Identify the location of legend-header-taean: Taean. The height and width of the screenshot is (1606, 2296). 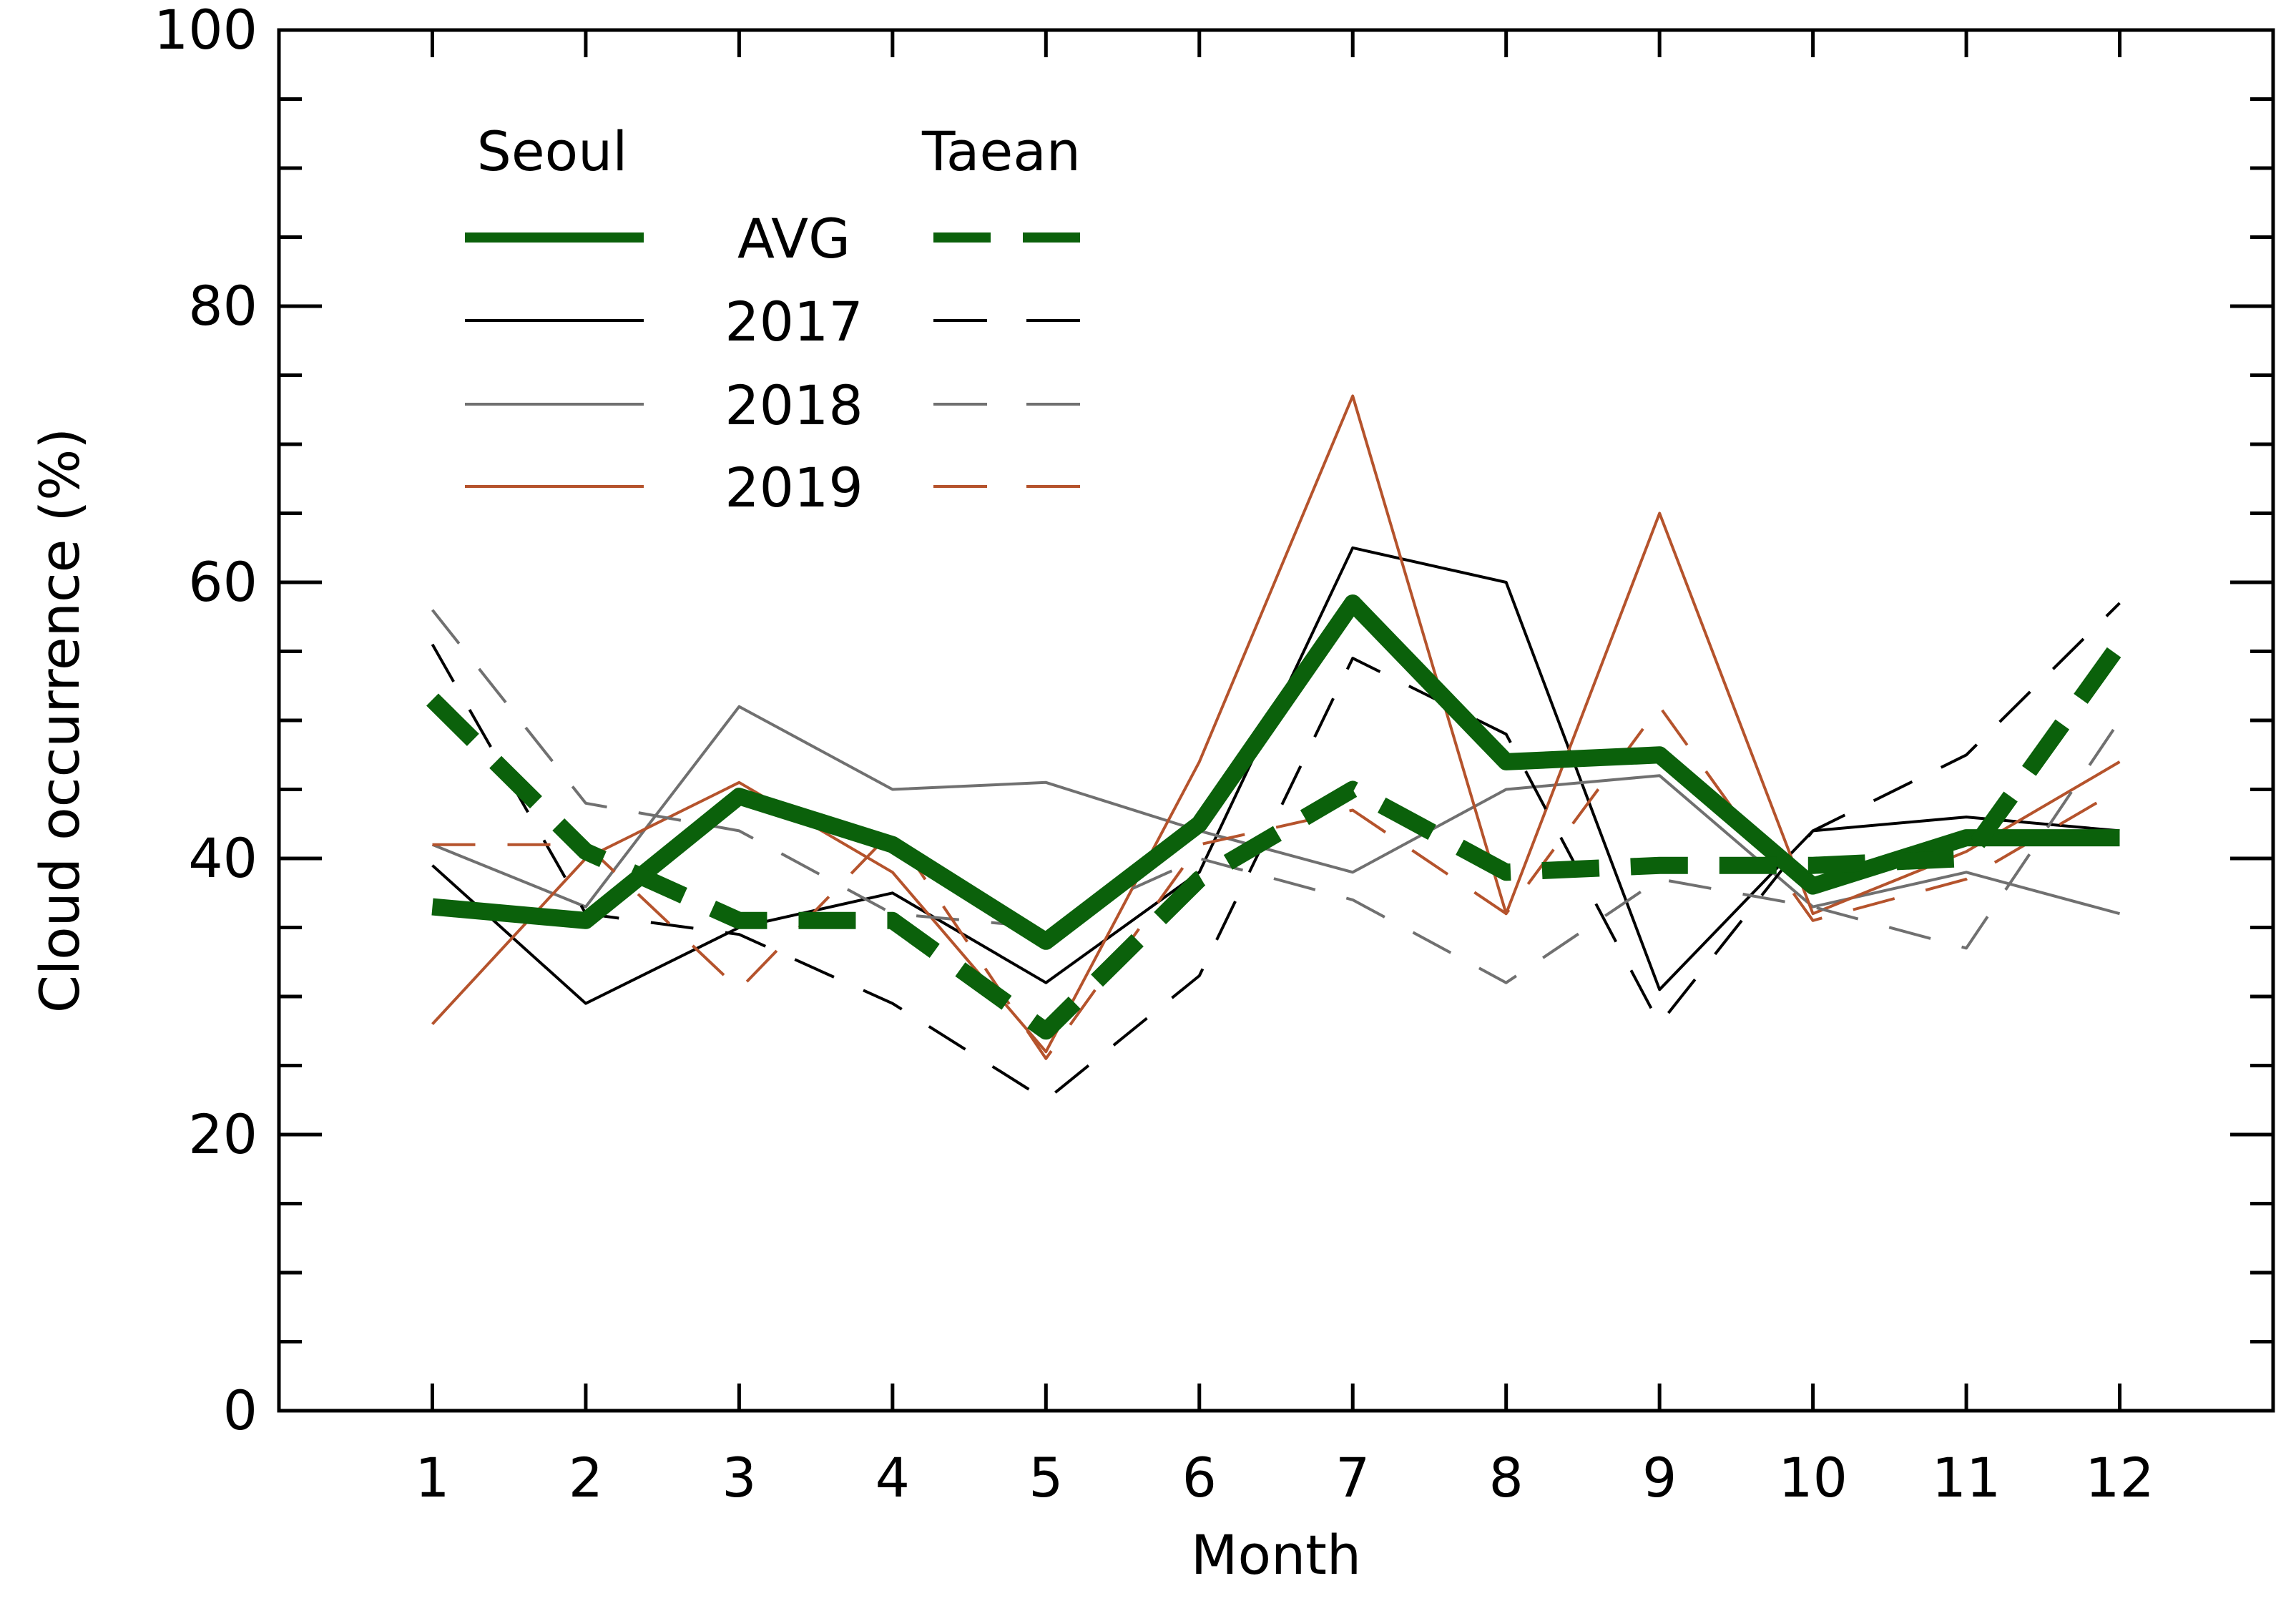
(1001, 151).